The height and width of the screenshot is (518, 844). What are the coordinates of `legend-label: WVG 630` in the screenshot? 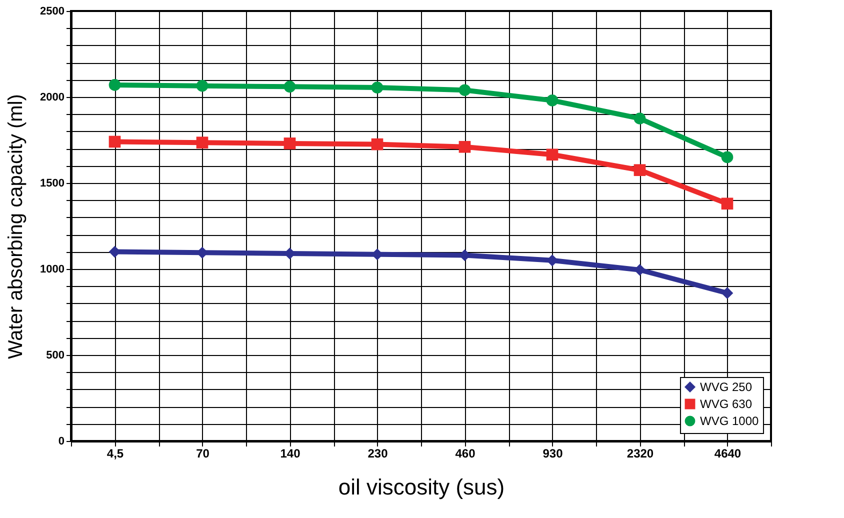 It's located at (726, 404).